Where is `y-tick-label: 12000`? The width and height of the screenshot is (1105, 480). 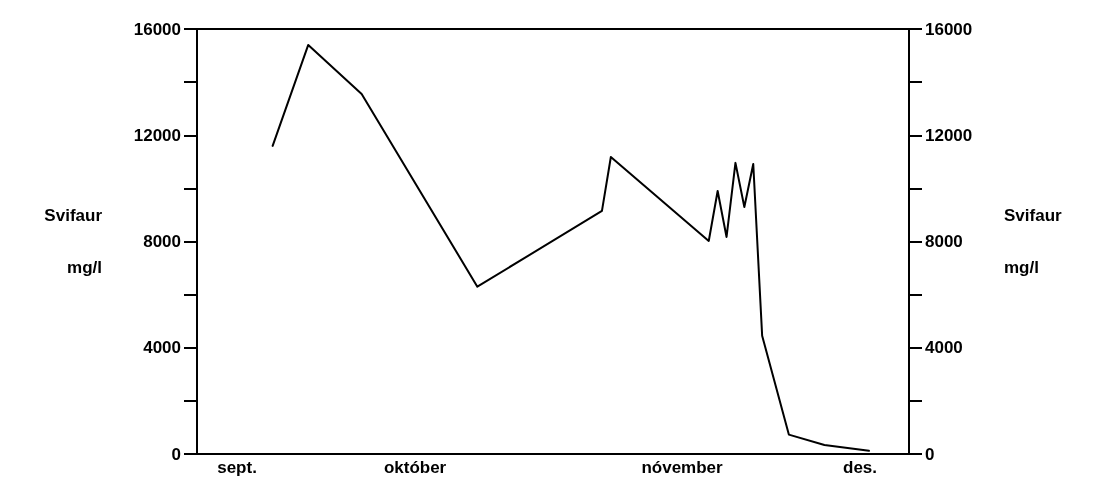
y-tick-label: 12000 is located at coordinates (157, 135).